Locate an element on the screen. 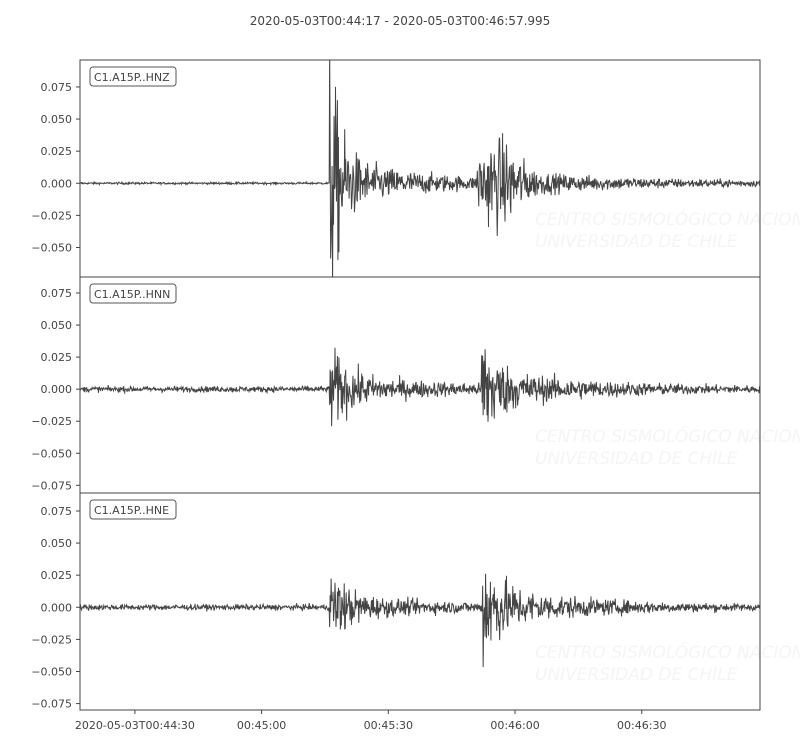 The width and height of the screenshot is (800, 754). trace-label-text: C1.A15P..HNE is located at coordinates (131, 510).